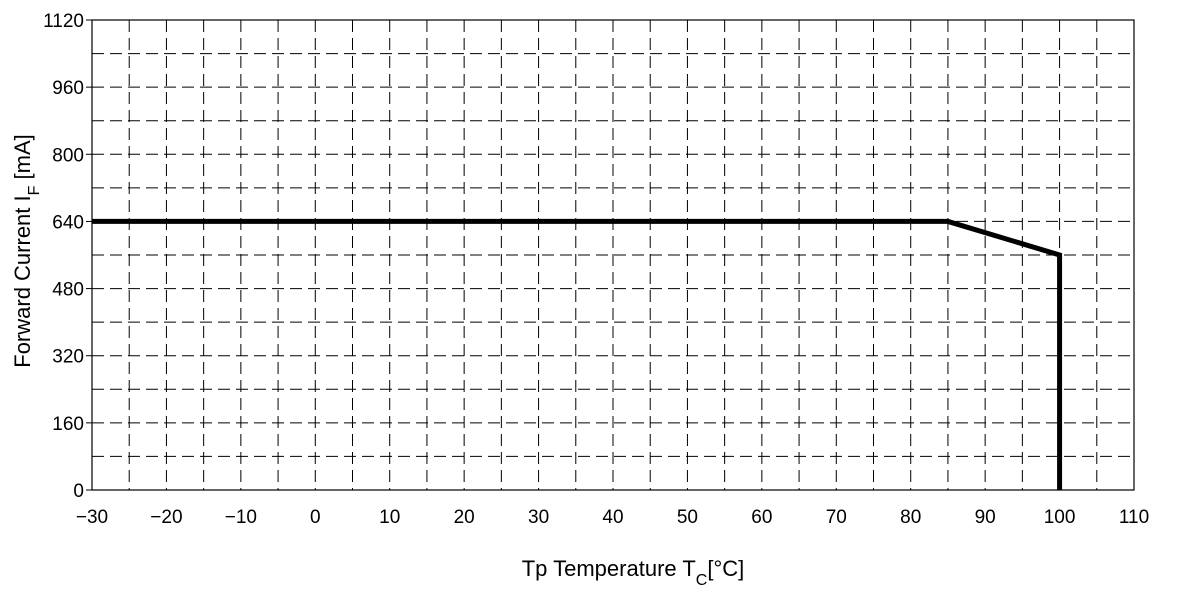  Describe the element at coordinates (985, 517) in the screenshot. I see `x-tick-label: 90` at that location.